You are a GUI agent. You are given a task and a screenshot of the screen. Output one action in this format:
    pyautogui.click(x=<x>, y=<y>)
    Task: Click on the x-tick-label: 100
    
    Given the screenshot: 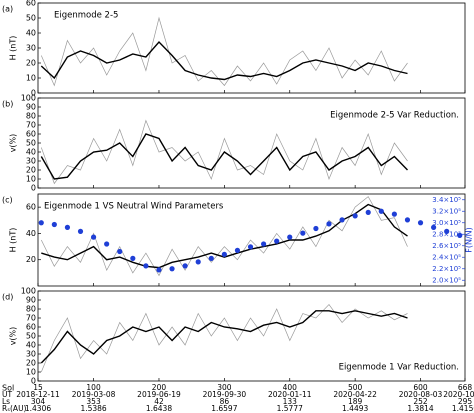 What is the action you would take?
    pyautogui.click(x=93, y=387)
    